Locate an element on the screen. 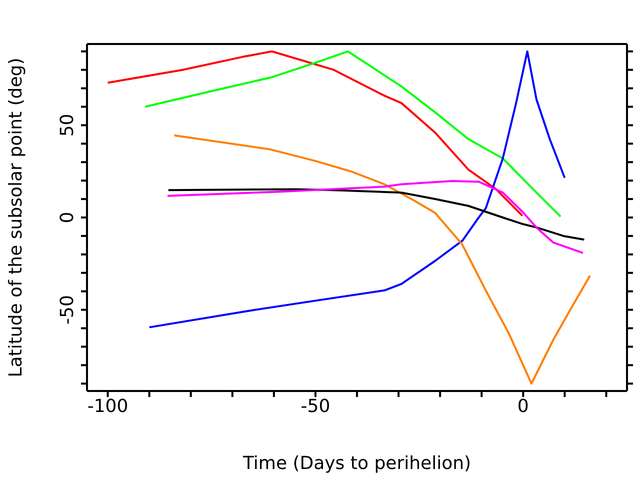 The image size is (635, 477). x-tick-label: -50 is located at coordinates (315, 406).